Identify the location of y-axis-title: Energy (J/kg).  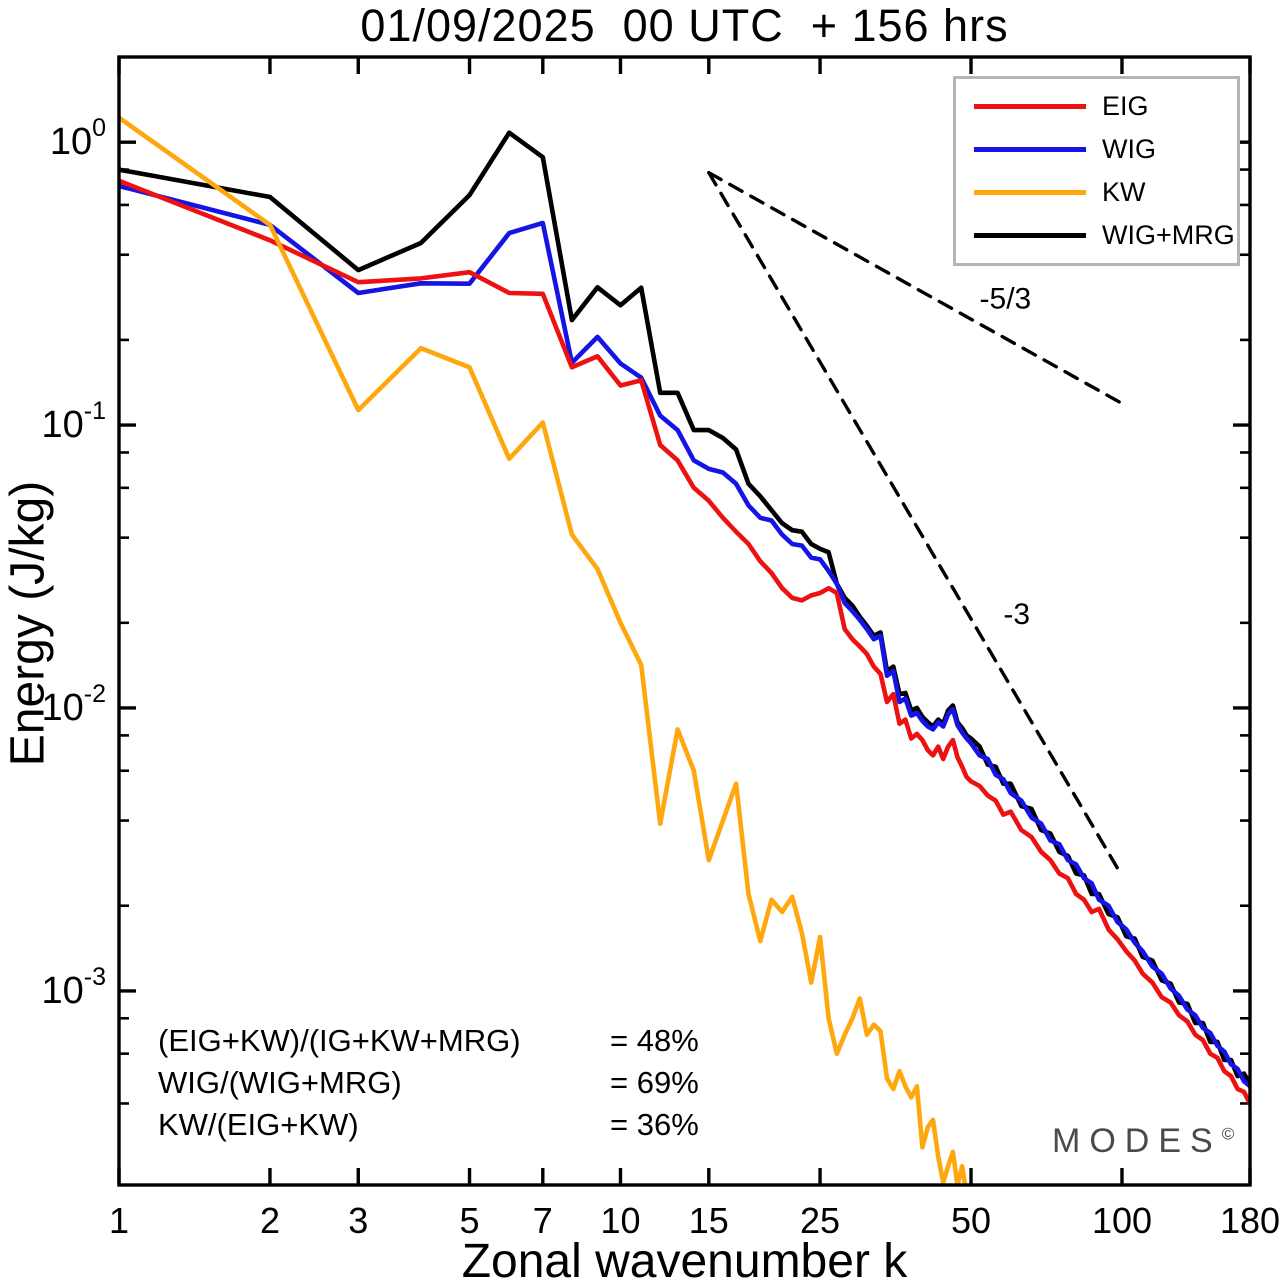
(28, 623).